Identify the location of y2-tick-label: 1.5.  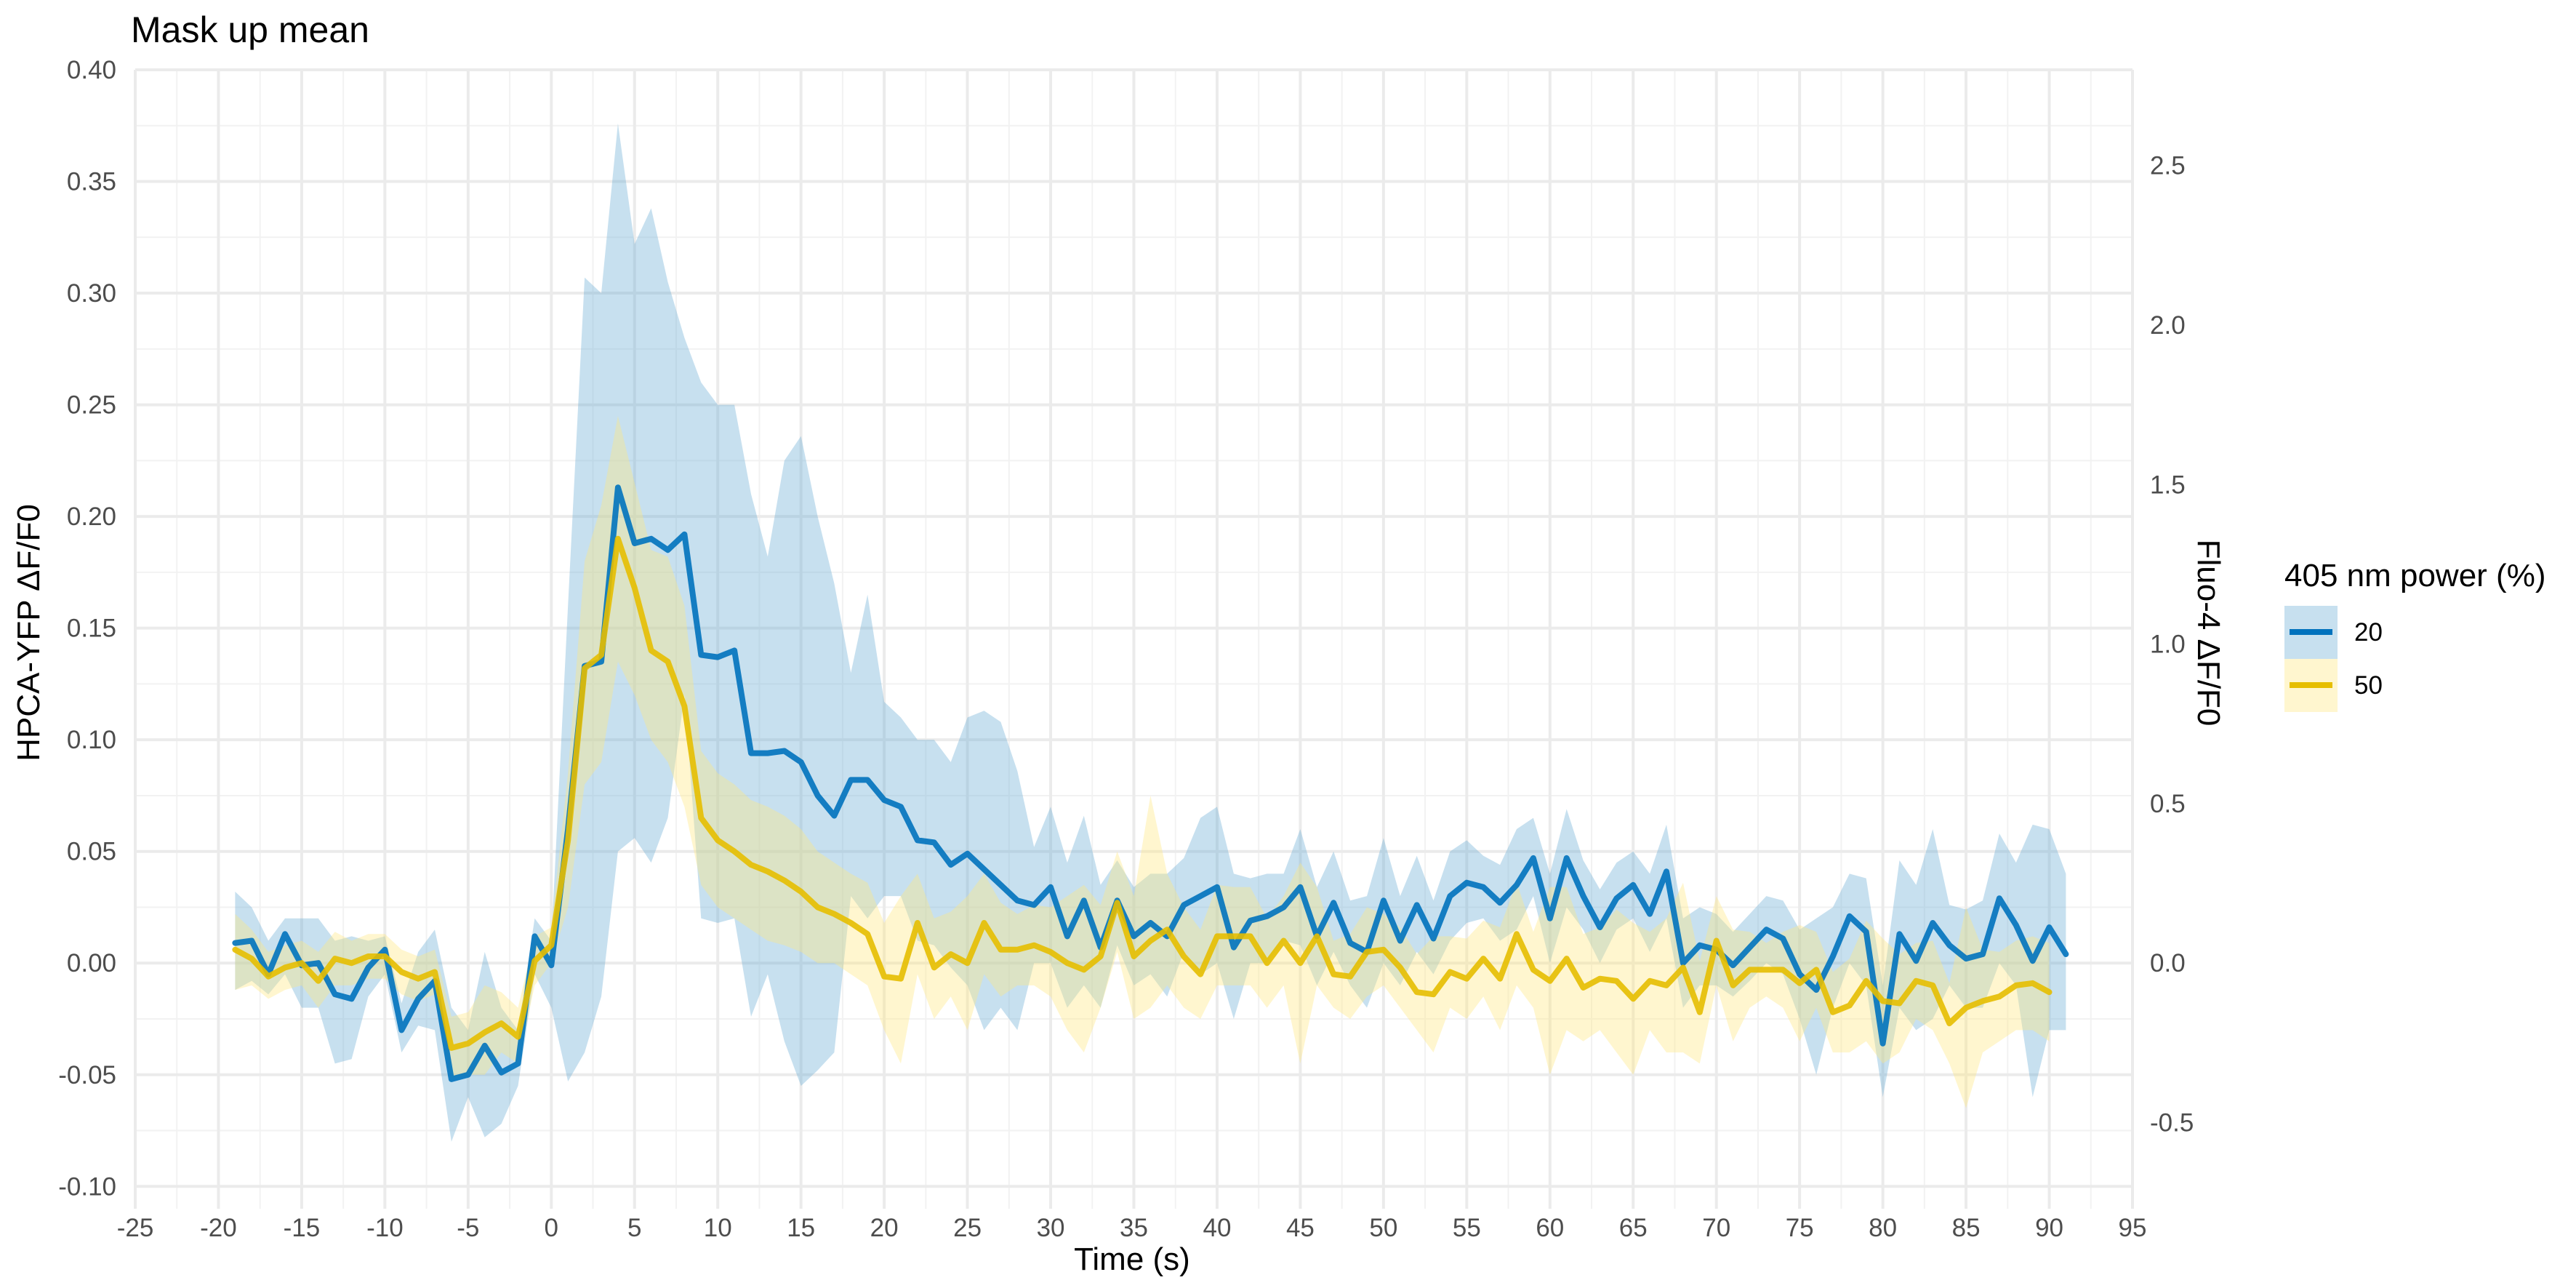
(2168, 485).